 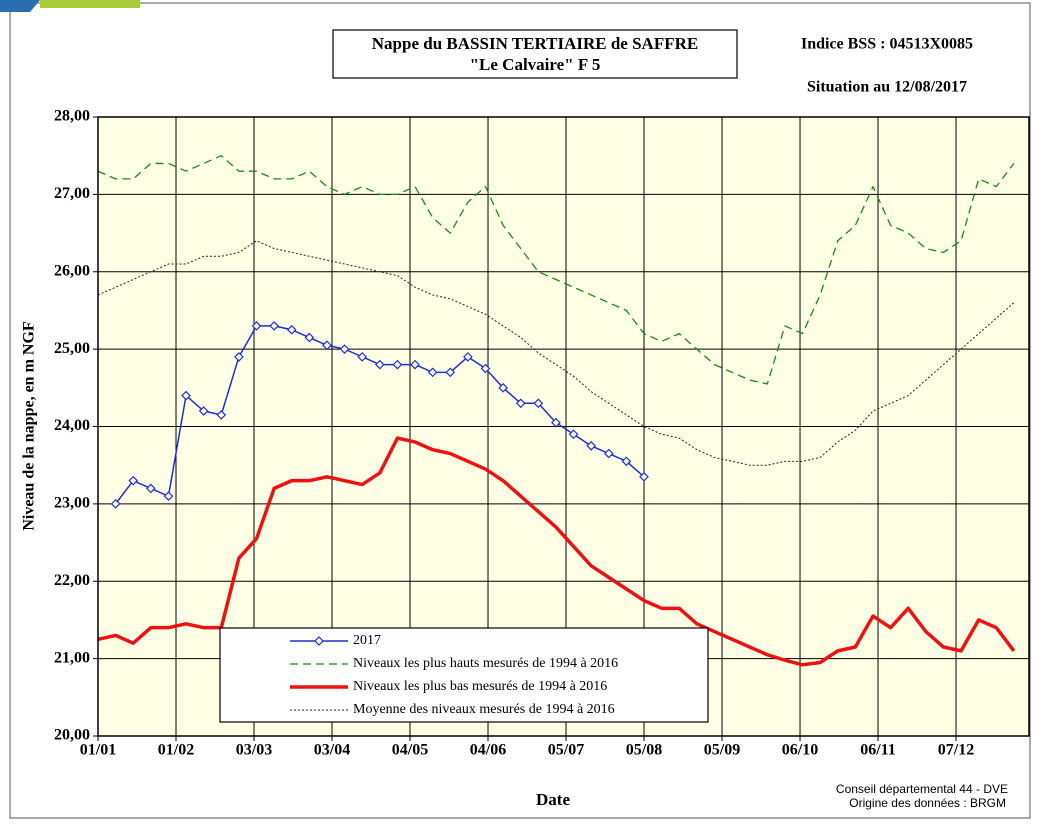 What do you see at coordinates (176, 750) in the screenshot?
I see `x-tick-label: 01/02` at bounding box center [176, 750].